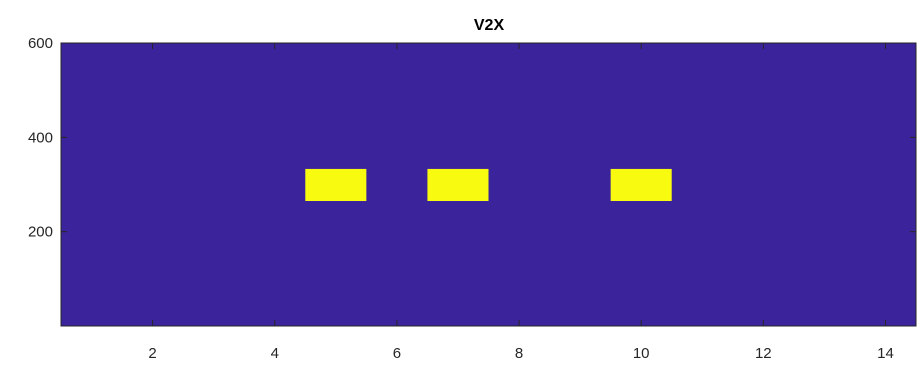 This screenshot has height=367, width=918. I want to click on x-tick-label-6: 6, so click(397, 353).